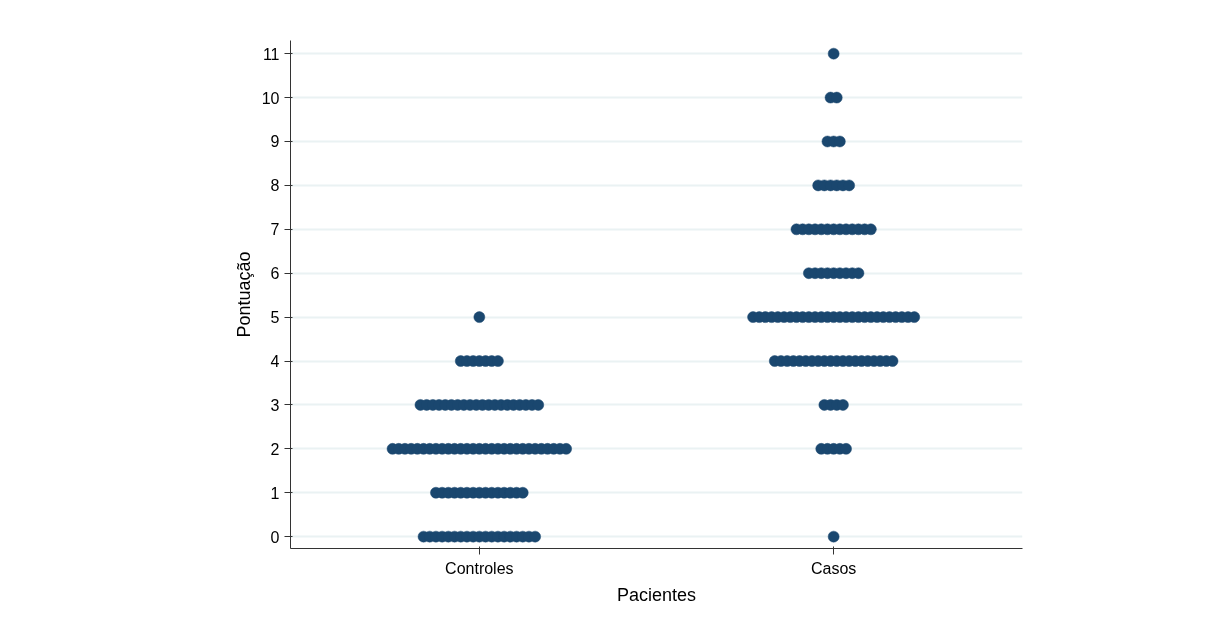  What do you see at coordinates (479, 568) in the screenshot?
I see `x-tick-label: Controles` at bounding box center [479, 568].